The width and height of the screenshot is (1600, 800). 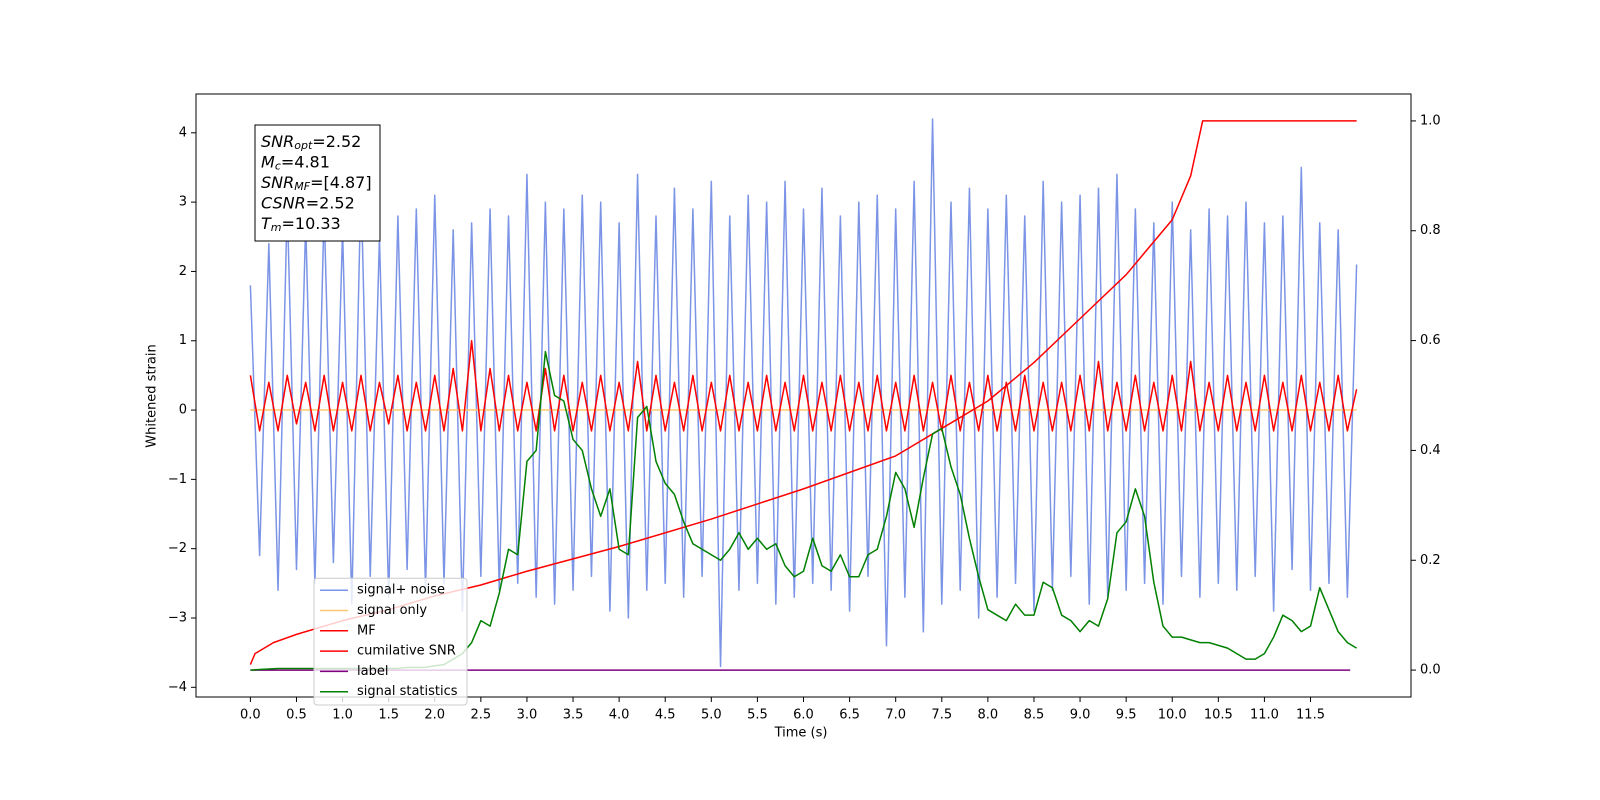 I want to click on x-tick-label: 0.5, so click(x=296, y=715).